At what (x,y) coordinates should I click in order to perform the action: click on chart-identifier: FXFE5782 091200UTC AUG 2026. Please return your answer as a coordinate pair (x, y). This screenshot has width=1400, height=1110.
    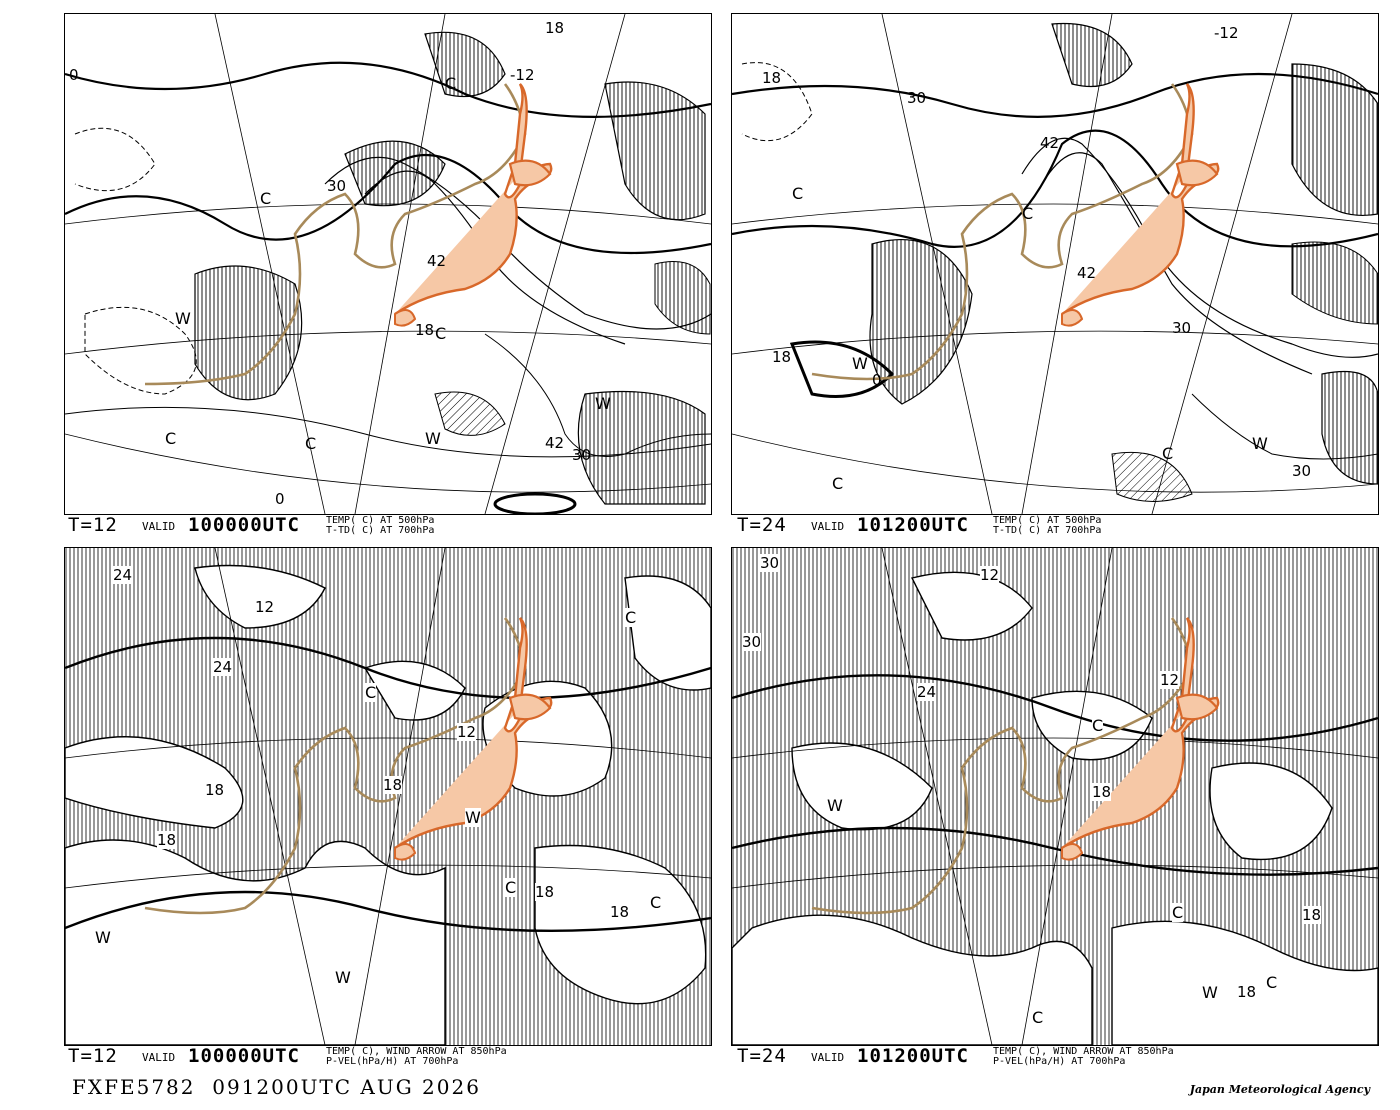
    Looking at the image, I should click on (276, 1087).